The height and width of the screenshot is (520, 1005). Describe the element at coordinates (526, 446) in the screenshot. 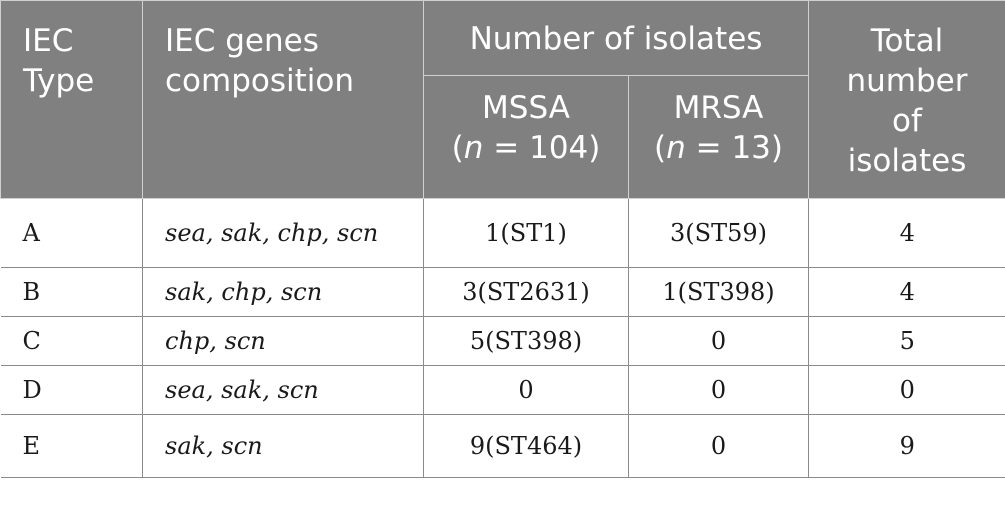

I see `cell-mssa: 9(ST464)` at that location.